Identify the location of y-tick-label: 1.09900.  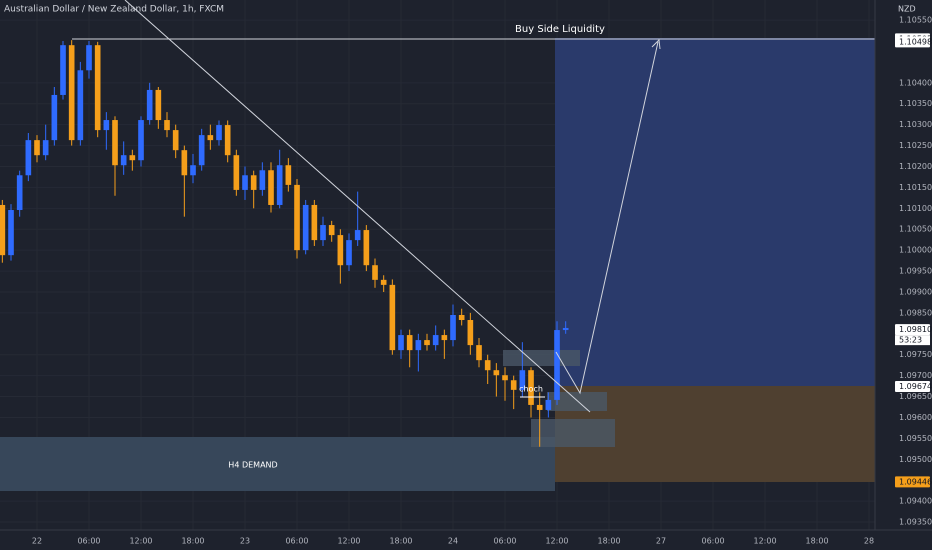
(915, 291).